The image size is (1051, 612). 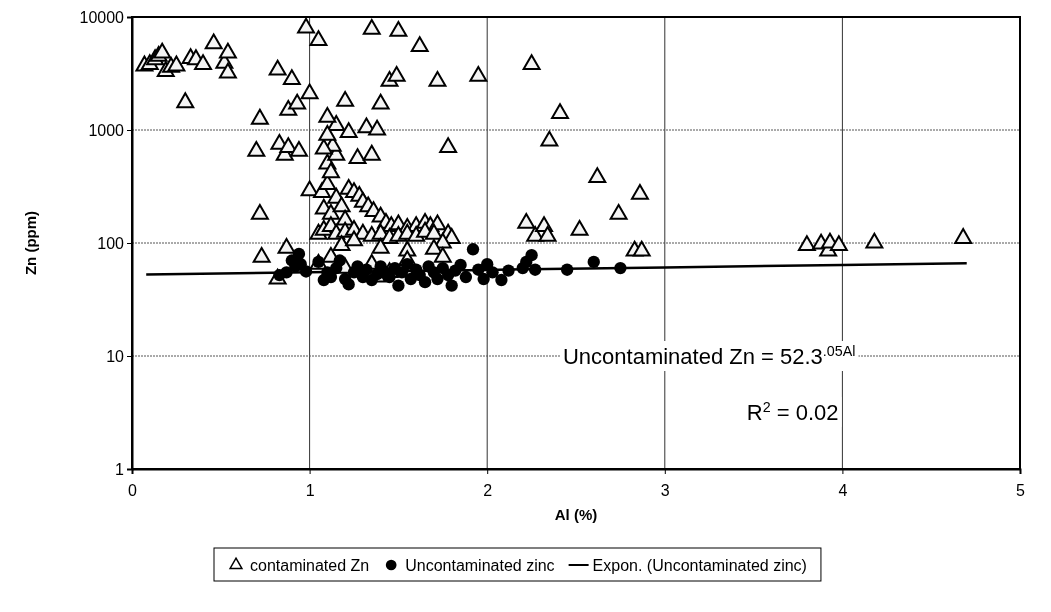 I want to click on x-tick-label: 4, so click(x=843, y=491).